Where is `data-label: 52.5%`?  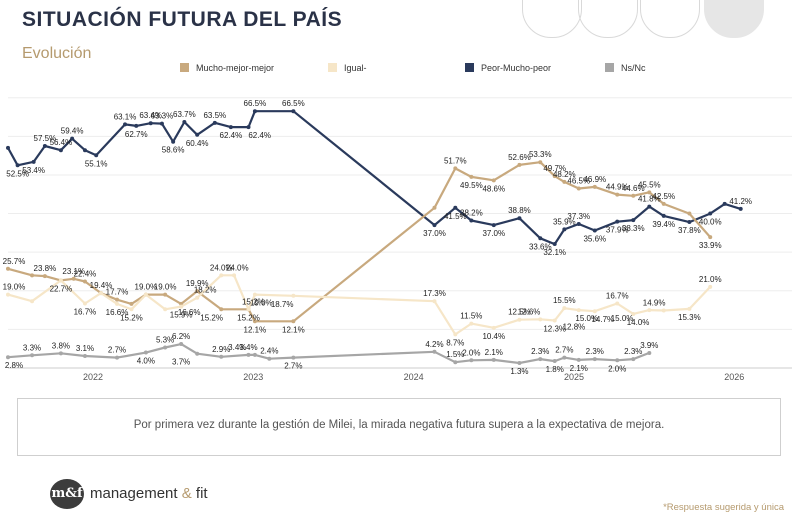 data-label: 52.5% is located at coordinates (17, 173).